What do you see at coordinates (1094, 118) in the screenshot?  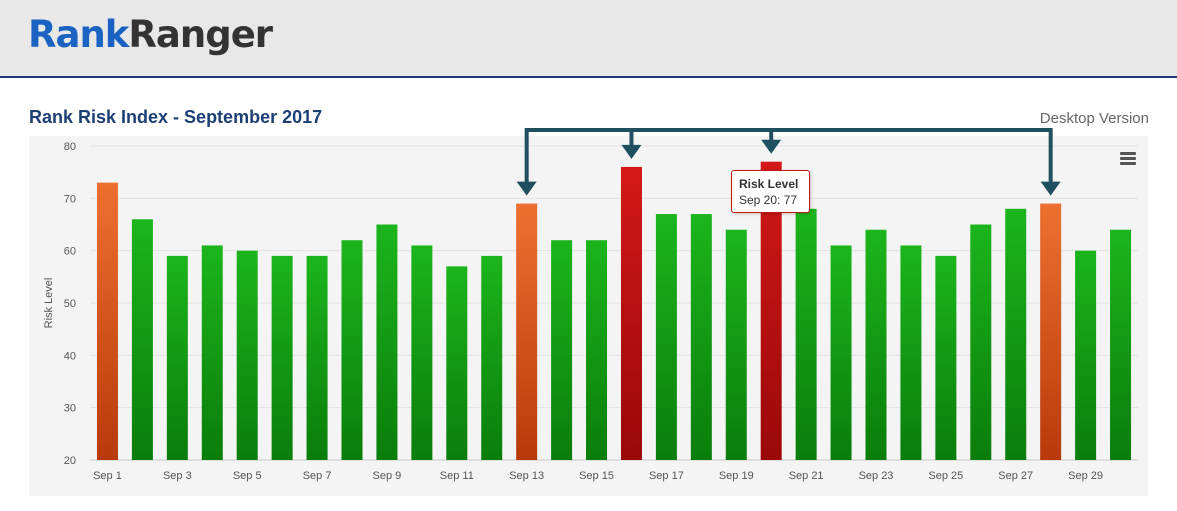 I see `desktop-version-label: Desktop Version` at bounding box center [1094, 118].